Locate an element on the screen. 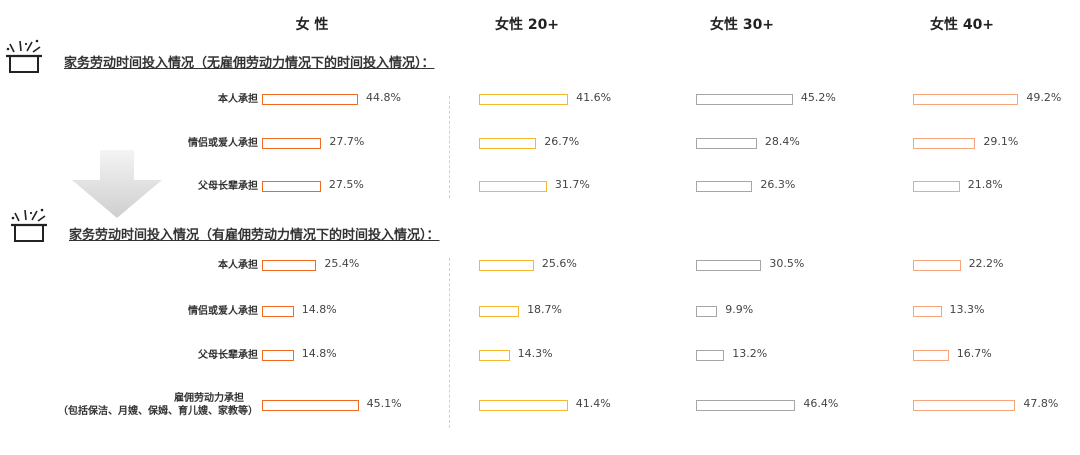 The image size is (1080, 455). bar-value-label: 13.3% is located at coordinates (967, 309).